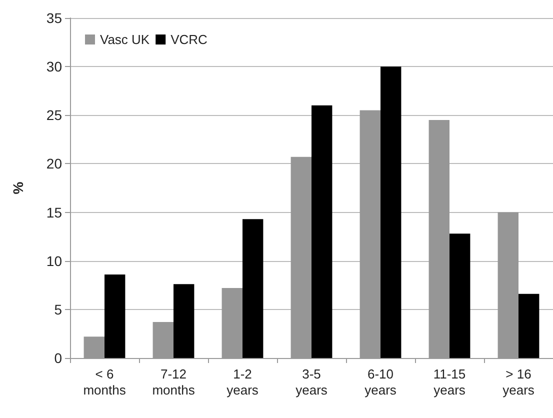 The image size is (553, 418). What do you see at coordinates (58, 358) in the screenshot?
I see `y-tick-label: 0` at bounding box center [58, 358].